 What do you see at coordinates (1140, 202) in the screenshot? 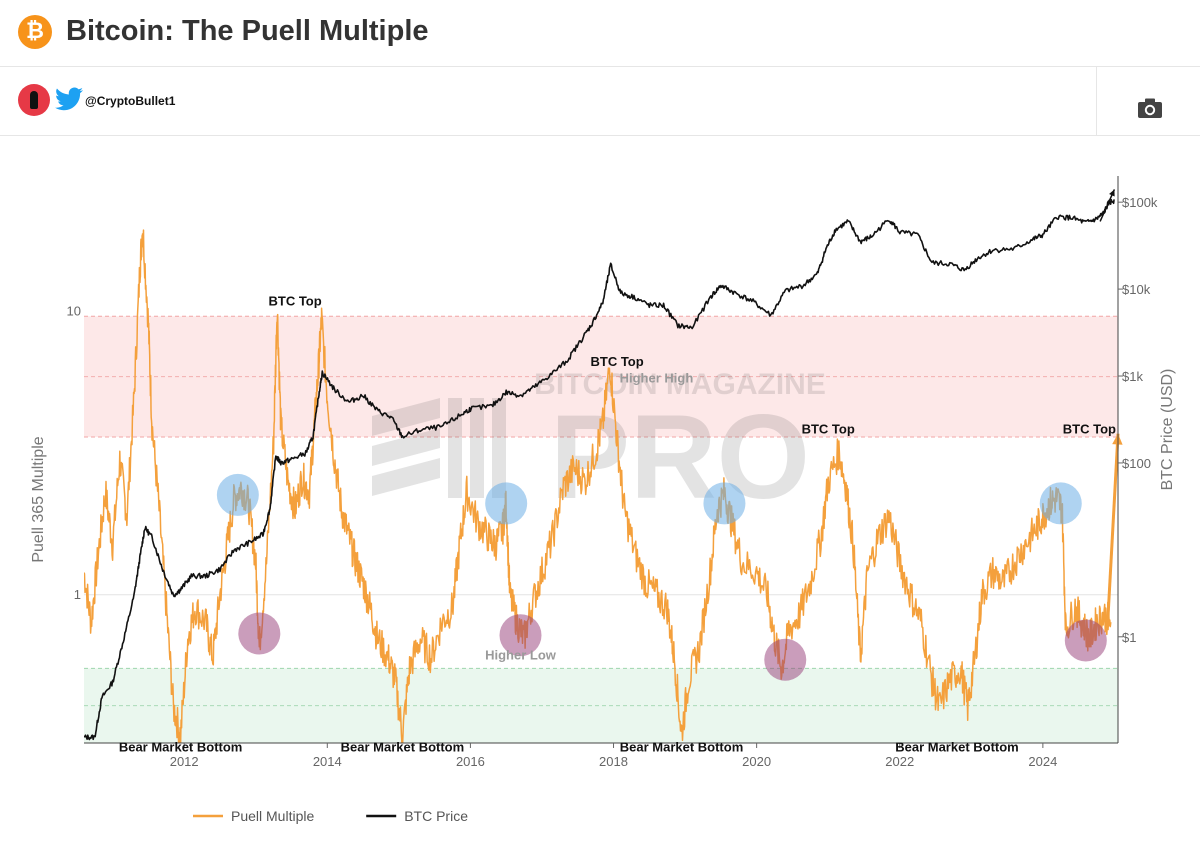
I see `y-right-tick-label: $100k` at bounding box center [1140, 202].